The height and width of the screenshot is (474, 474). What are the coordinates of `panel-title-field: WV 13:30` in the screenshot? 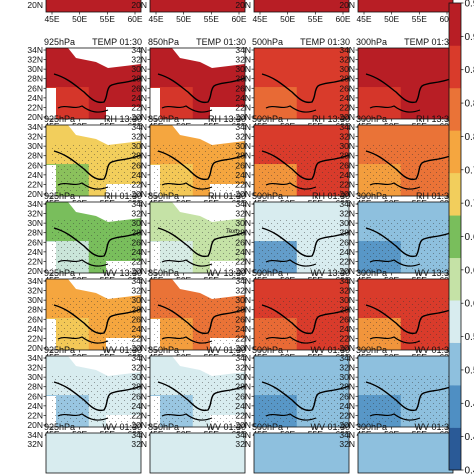 It's located at (434, 273).